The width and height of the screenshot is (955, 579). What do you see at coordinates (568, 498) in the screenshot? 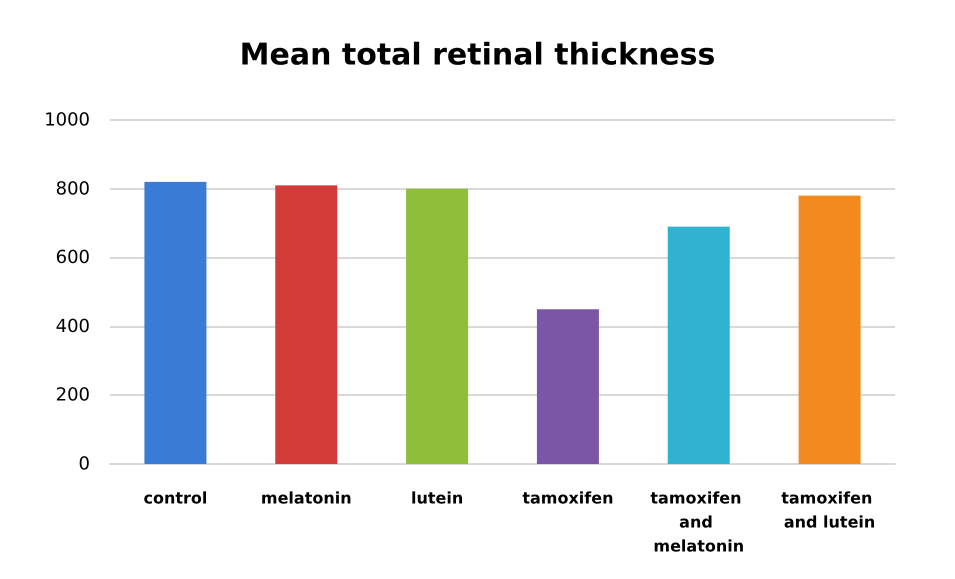
I see `x-tick-label: tamoxifen` at bounding box center [568, 498].